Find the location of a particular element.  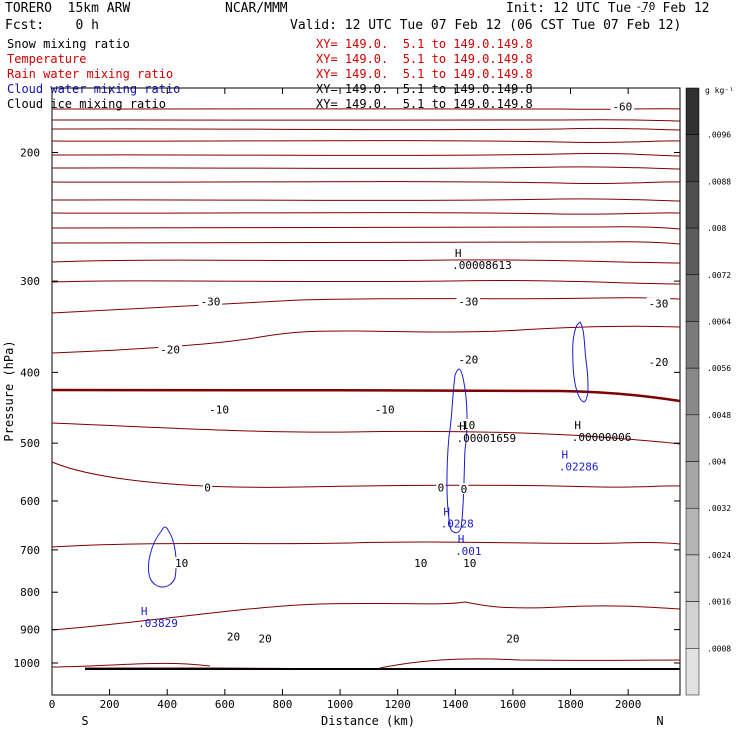

freezing-level-contour is located at coordinates (366, 395).